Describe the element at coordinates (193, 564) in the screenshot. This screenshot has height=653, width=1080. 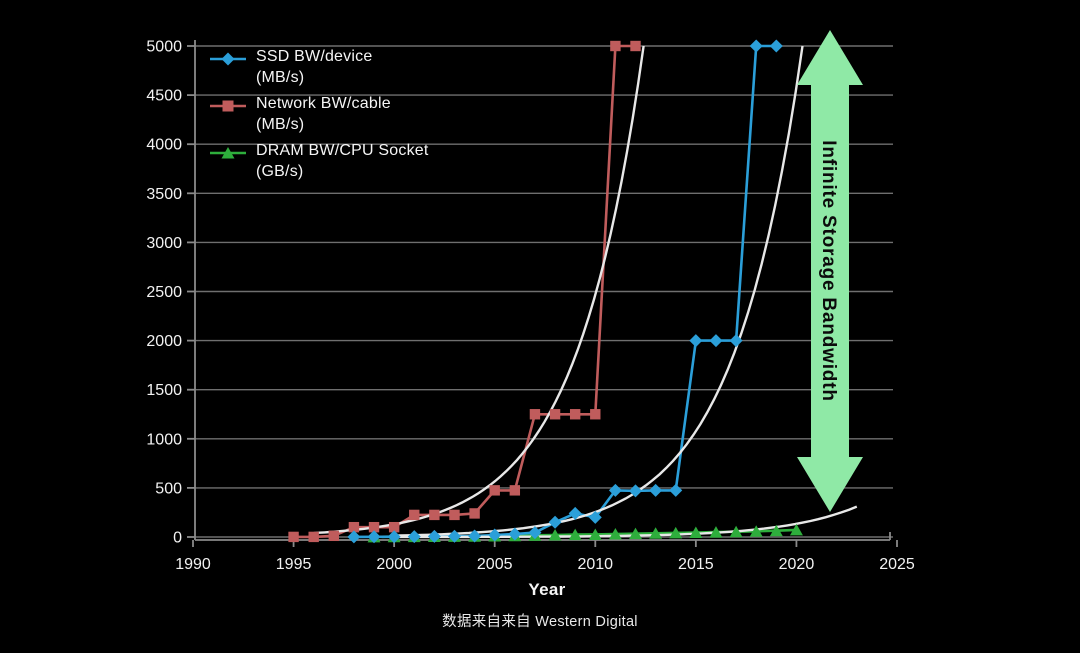
I see `x-tick-label: 1990` at that location.